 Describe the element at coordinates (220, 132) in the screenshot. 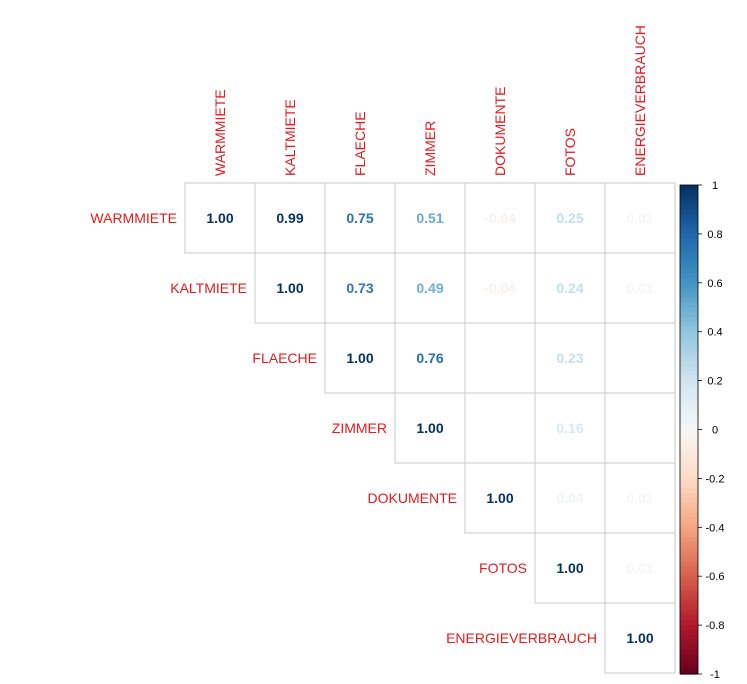

I see `column-label: WARMMIETE` at that location.